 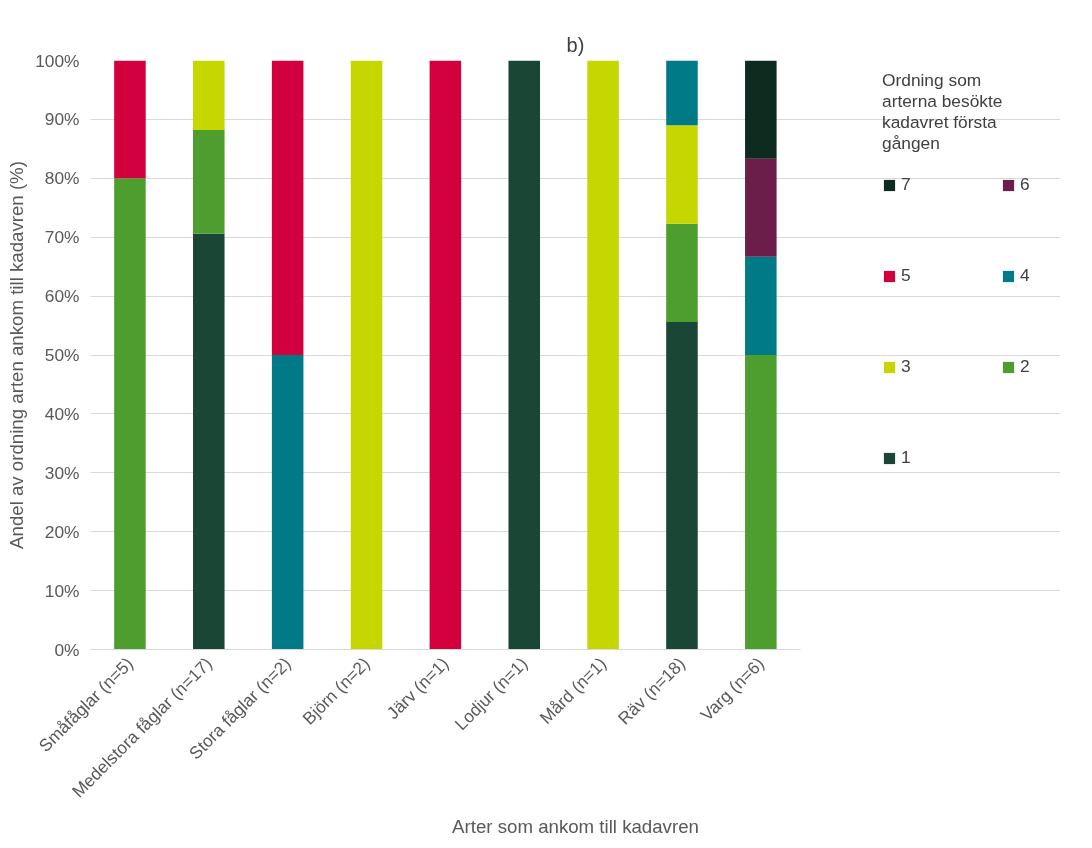 What do you see at coordinates (1025, 275) in the screenshot?
I see `legend-label: 4` at bounding box center [1025, 275].